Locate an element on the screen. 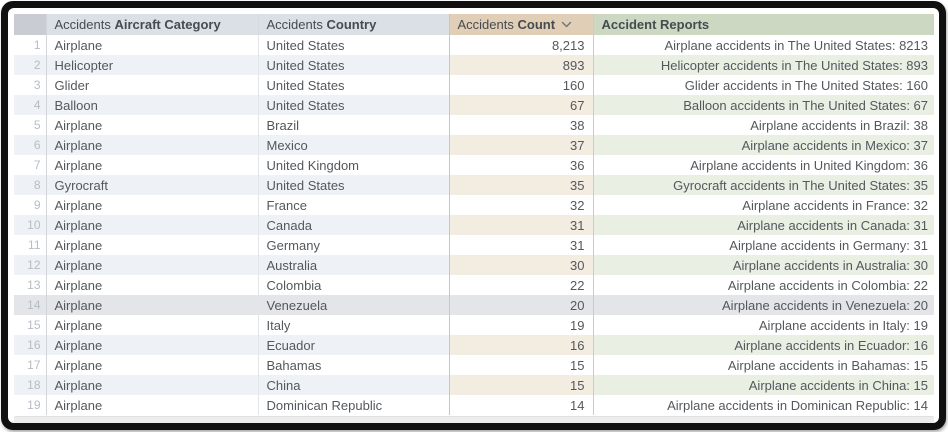 This screenshot has width=948, height=432. cell-count: 30 is located at coordinates (521, 265).